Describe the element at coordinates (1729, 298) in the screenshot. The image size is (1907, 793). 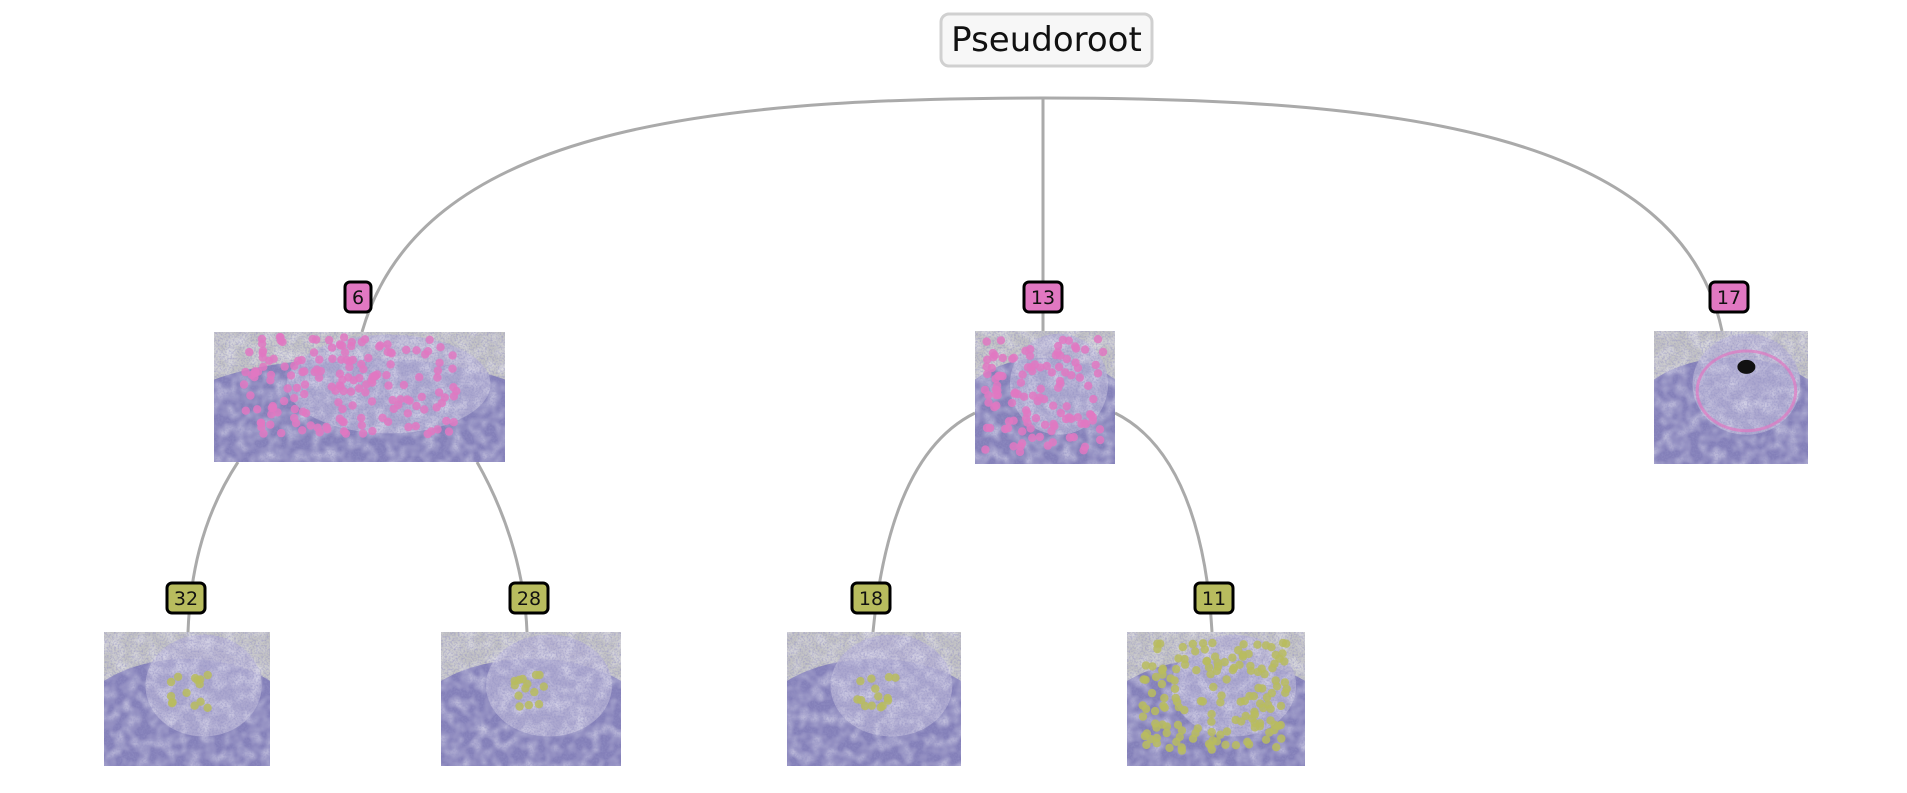
I see `badge-label: 17` at that location.